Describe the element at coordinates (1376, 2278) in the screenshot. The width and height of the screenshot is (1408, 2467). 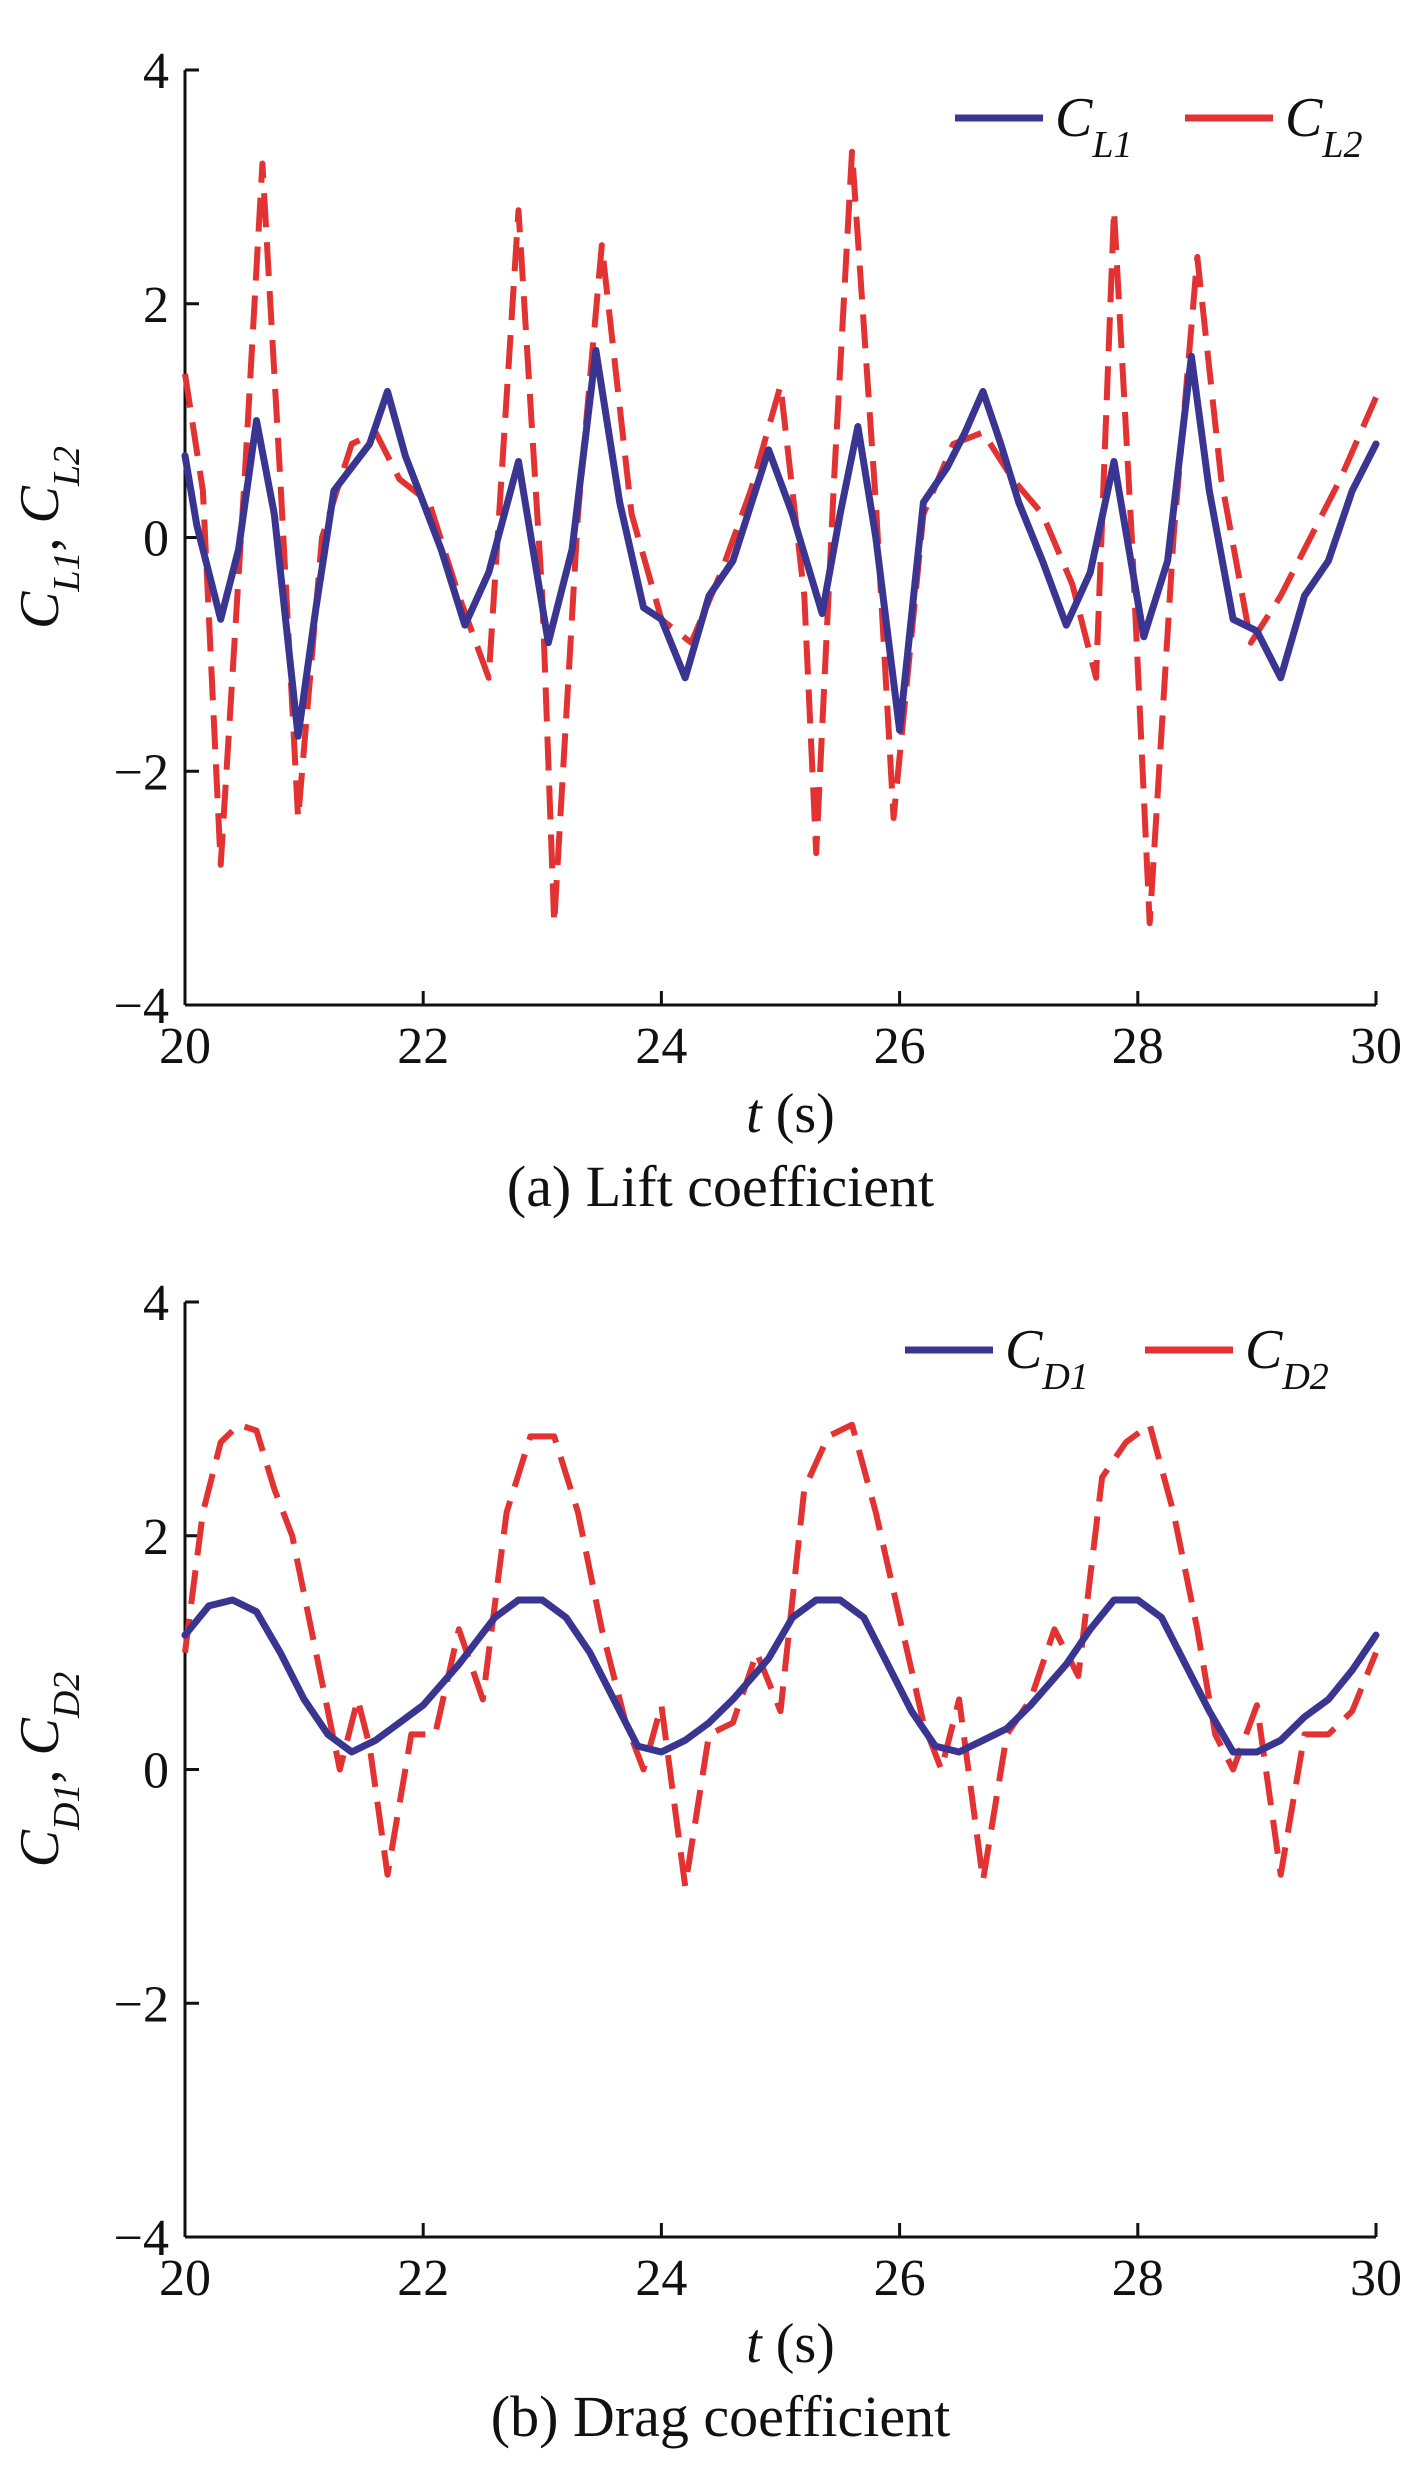
I see `drag-x-tick-label: 30` at that location.